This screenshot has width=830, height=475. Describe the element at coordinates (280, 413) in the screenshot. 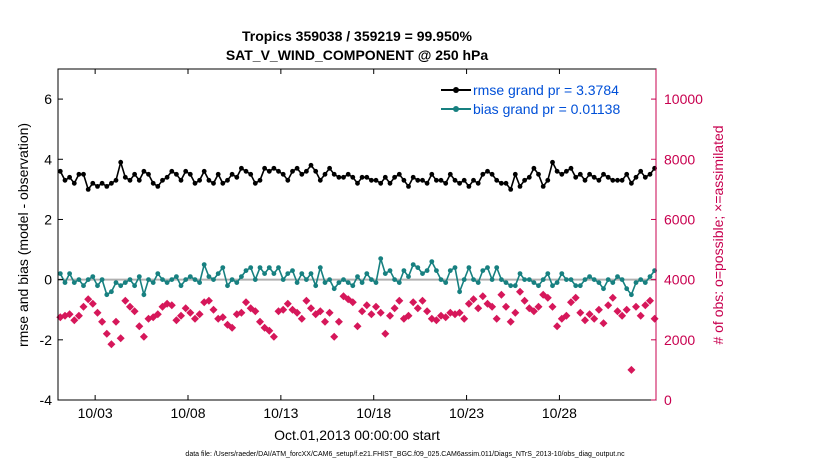

I see `x-tick-label: 10/13` at that location.